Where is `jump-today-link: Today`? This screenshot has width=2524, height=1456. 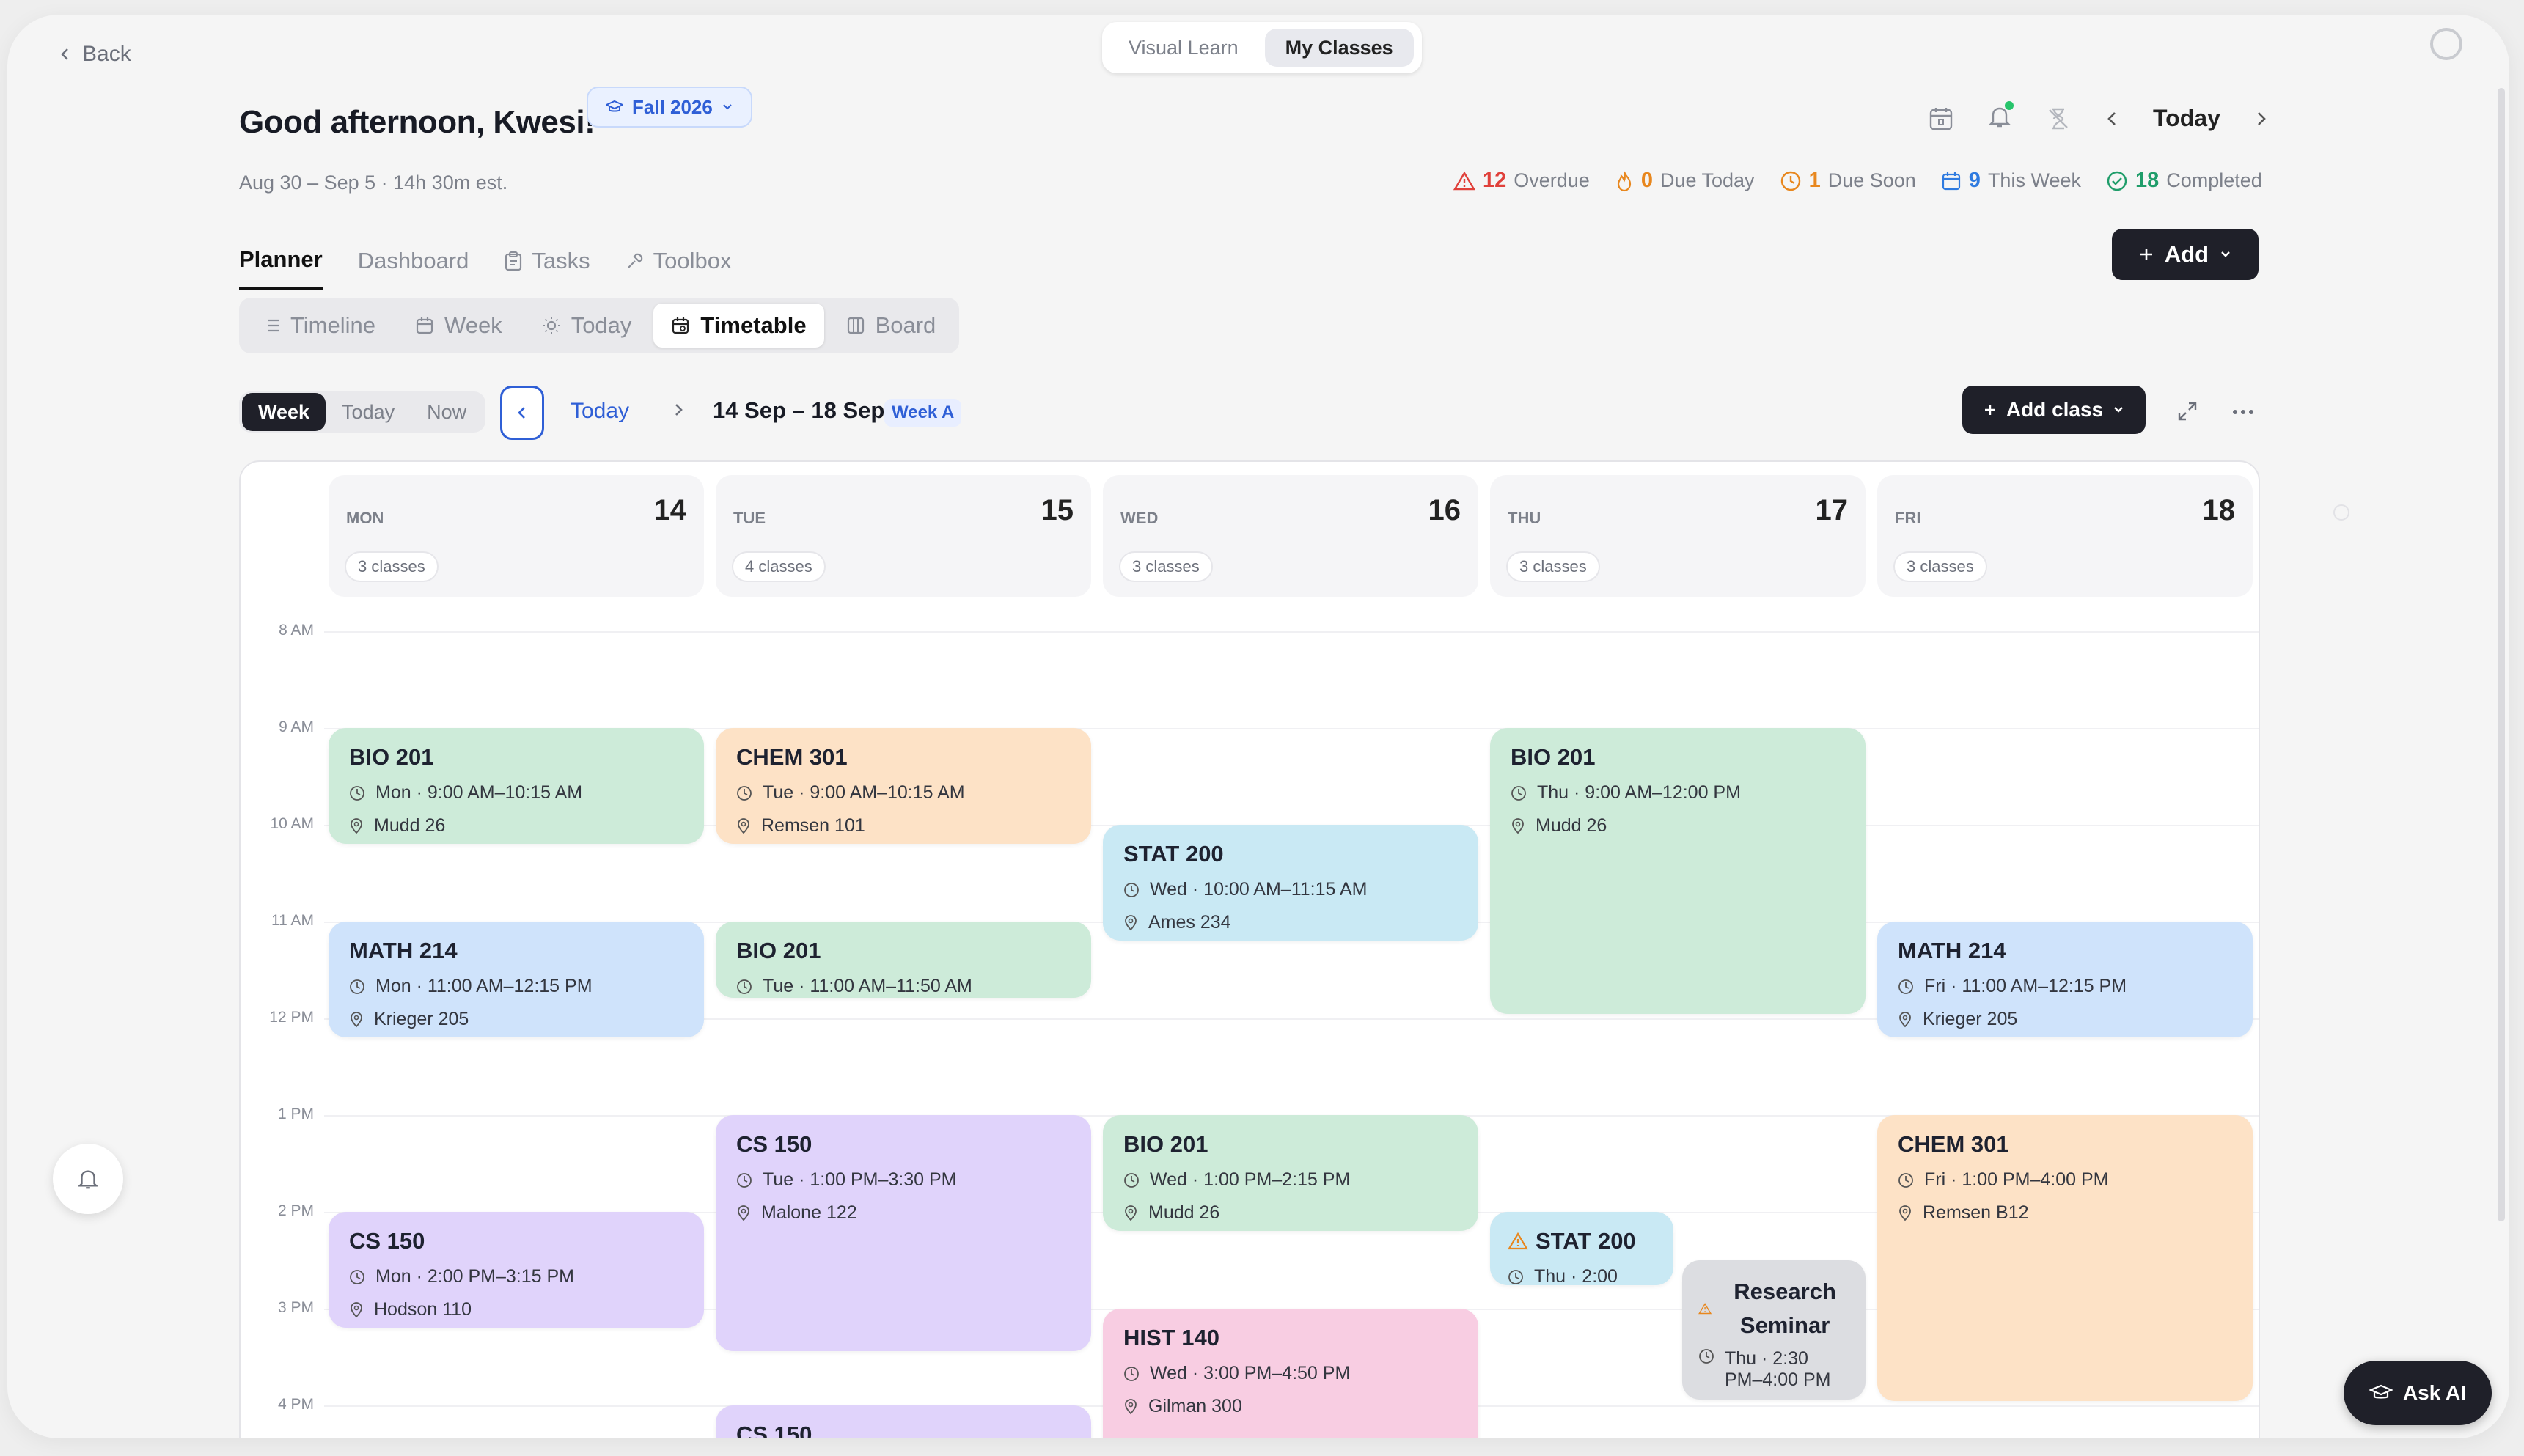
jump-today-link: Today is located at coordinates (600, 411).